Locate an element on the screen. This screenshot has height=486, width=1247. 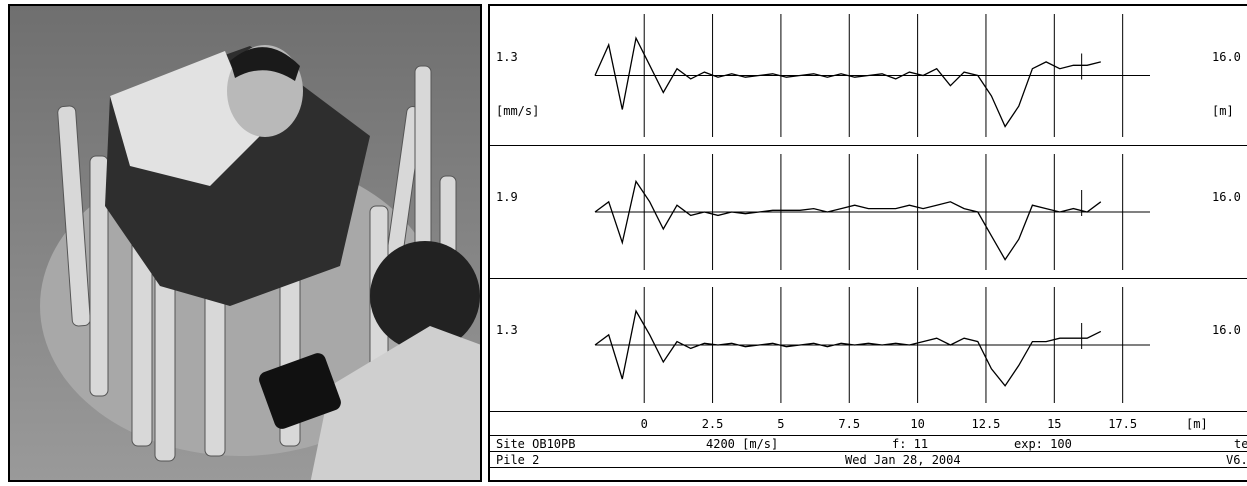
x-tick-label: 10 is located at coordinates (917, 424).